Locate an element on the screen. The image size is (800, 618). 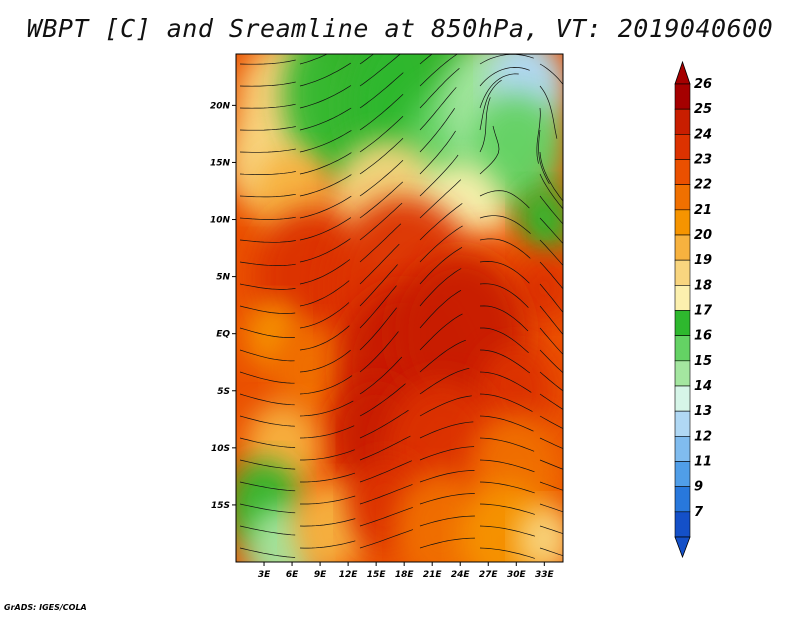
colorbar-label: 14 is located at coordinates (703, 386).